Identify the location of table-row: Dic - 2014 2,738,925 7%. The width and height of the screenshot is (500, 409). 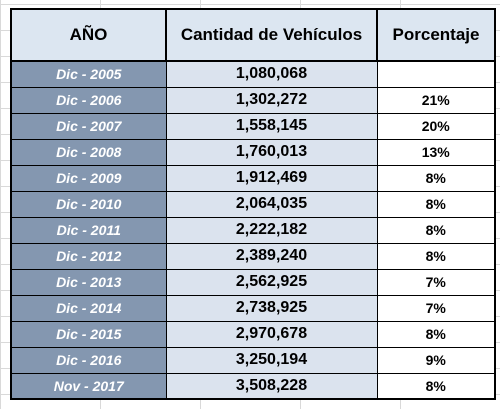
(253, 308).